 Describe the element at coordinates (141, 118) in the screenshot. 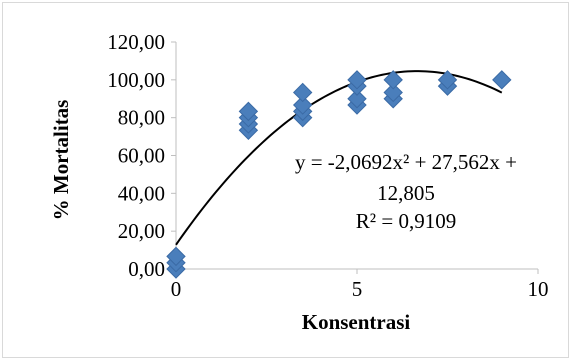

I see `y-tick-label: 80,00` at that location.